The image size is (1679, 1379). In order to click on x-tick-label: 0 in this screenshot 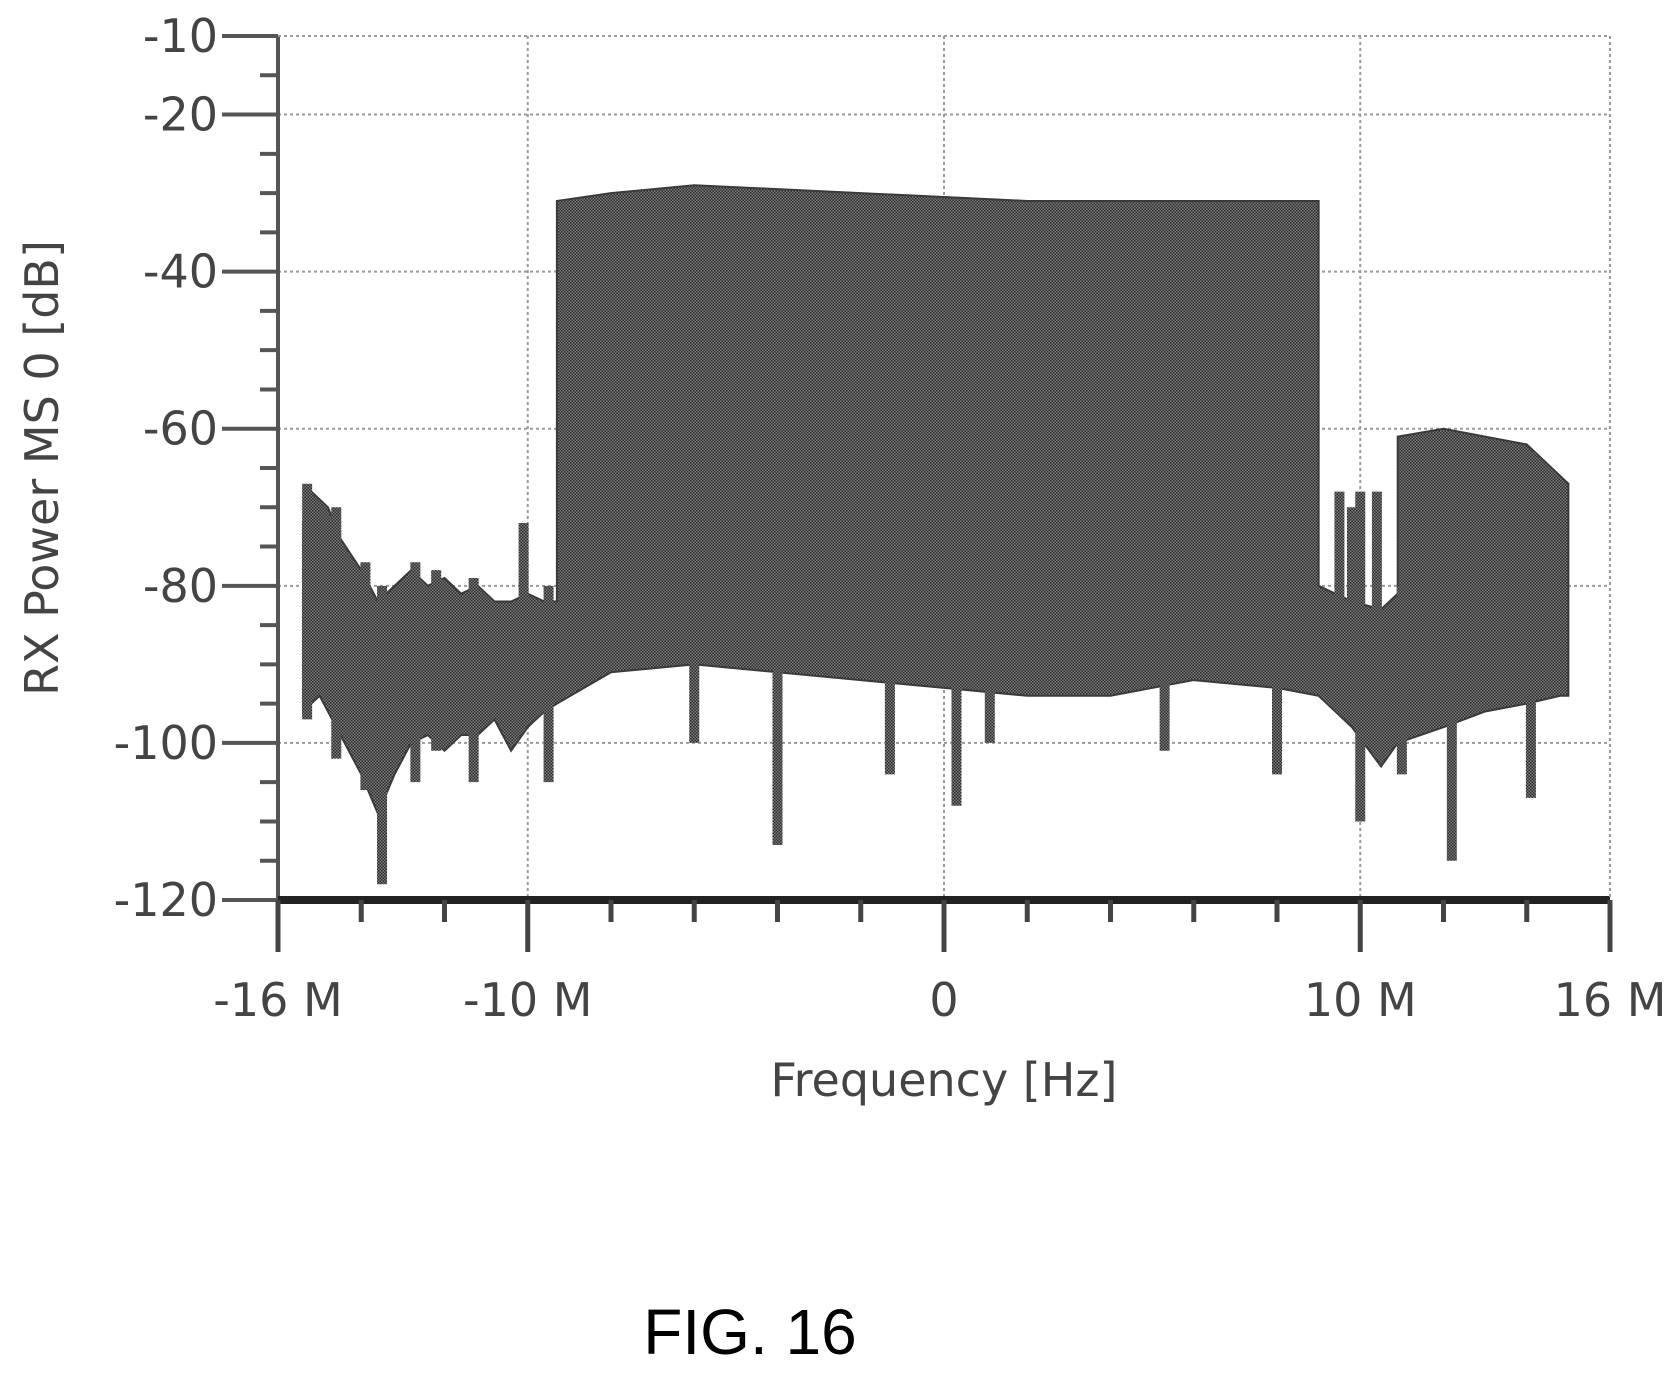, I will do `click(943, 1000)`.